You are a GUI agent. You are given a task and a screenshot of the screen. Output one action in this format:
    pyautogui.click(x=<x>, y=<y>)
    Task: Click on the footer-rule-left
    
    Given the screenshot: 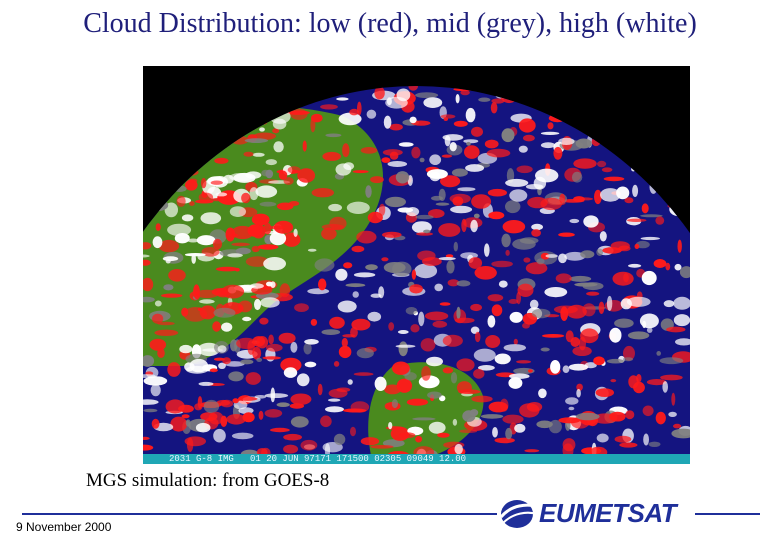 What is the action you would take?
    pyautogui.click(x=259, y=514)
    